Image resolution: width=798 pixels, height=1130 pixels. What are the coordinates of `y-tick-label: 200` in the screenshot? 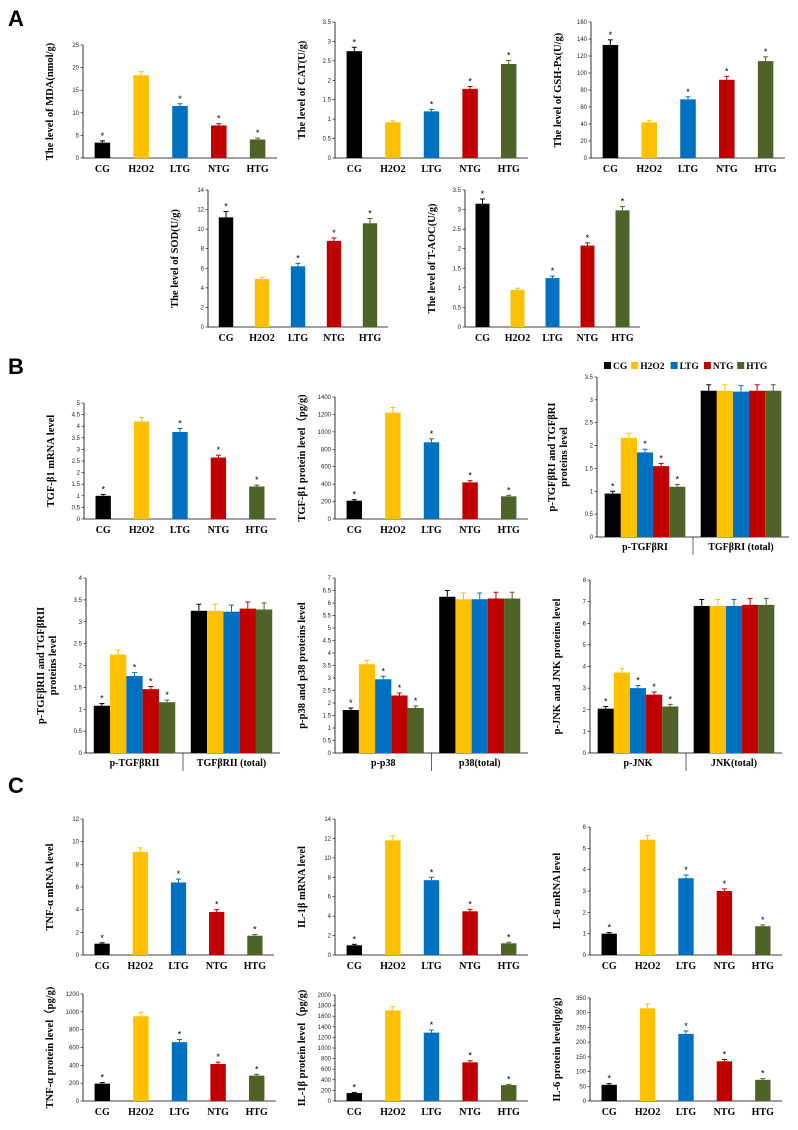 It's located at (326, 1091).